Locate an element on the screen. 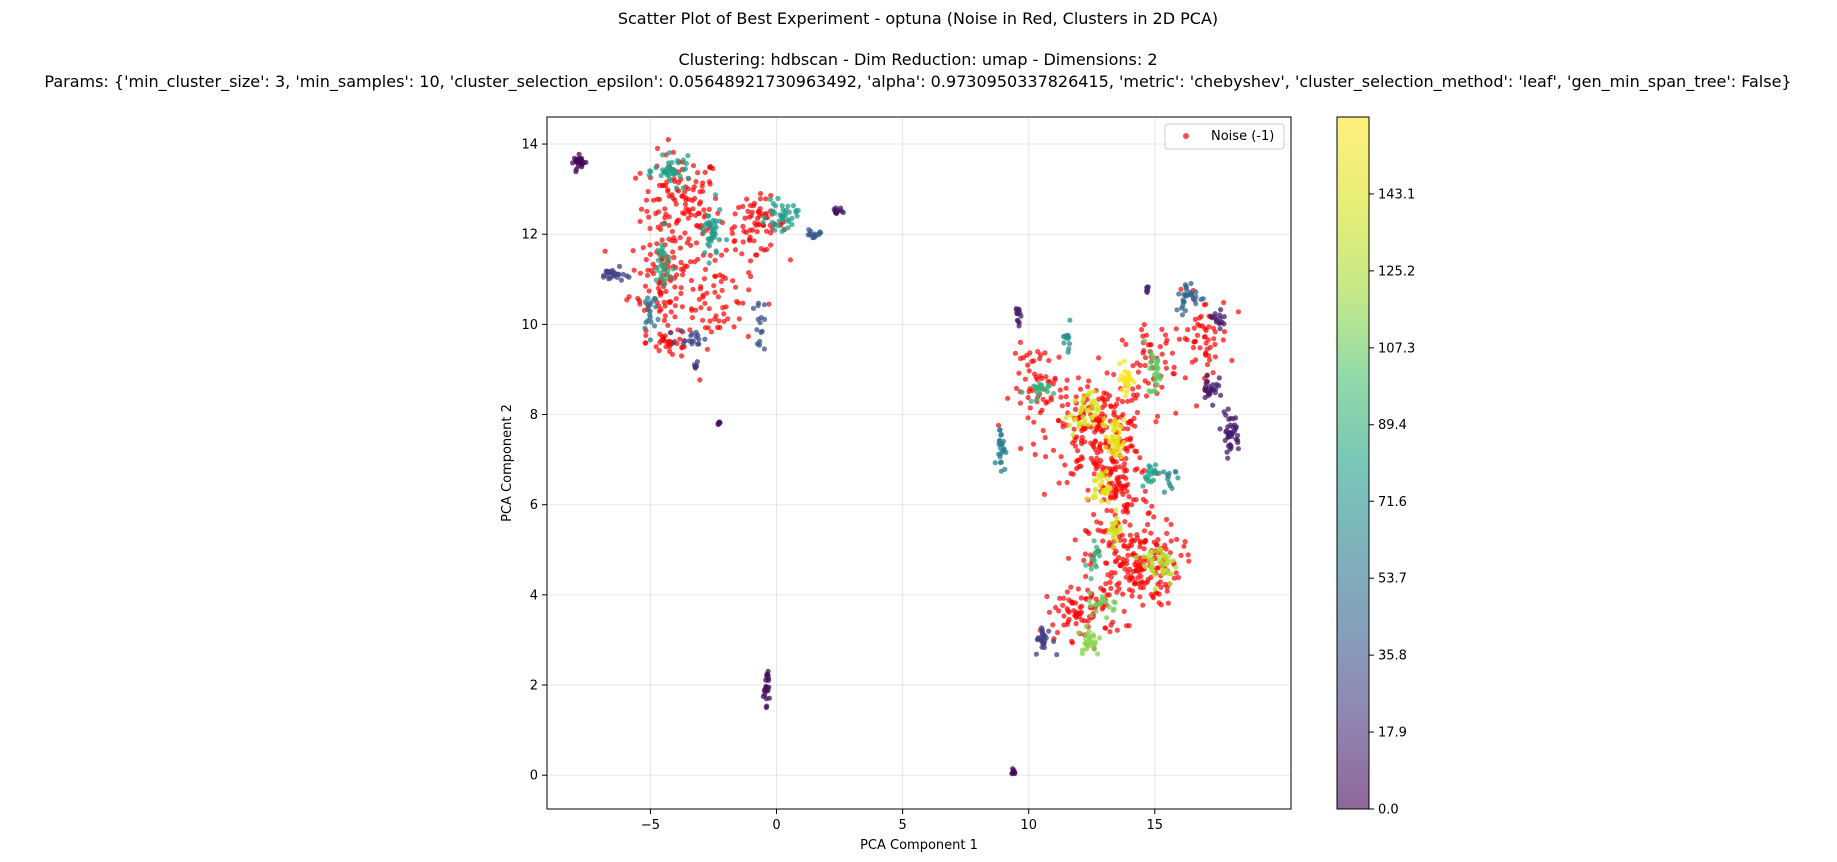 The image size is (1837, 862). colorbar-tick-label: 0.0 is located at coordinates (1388, 810).